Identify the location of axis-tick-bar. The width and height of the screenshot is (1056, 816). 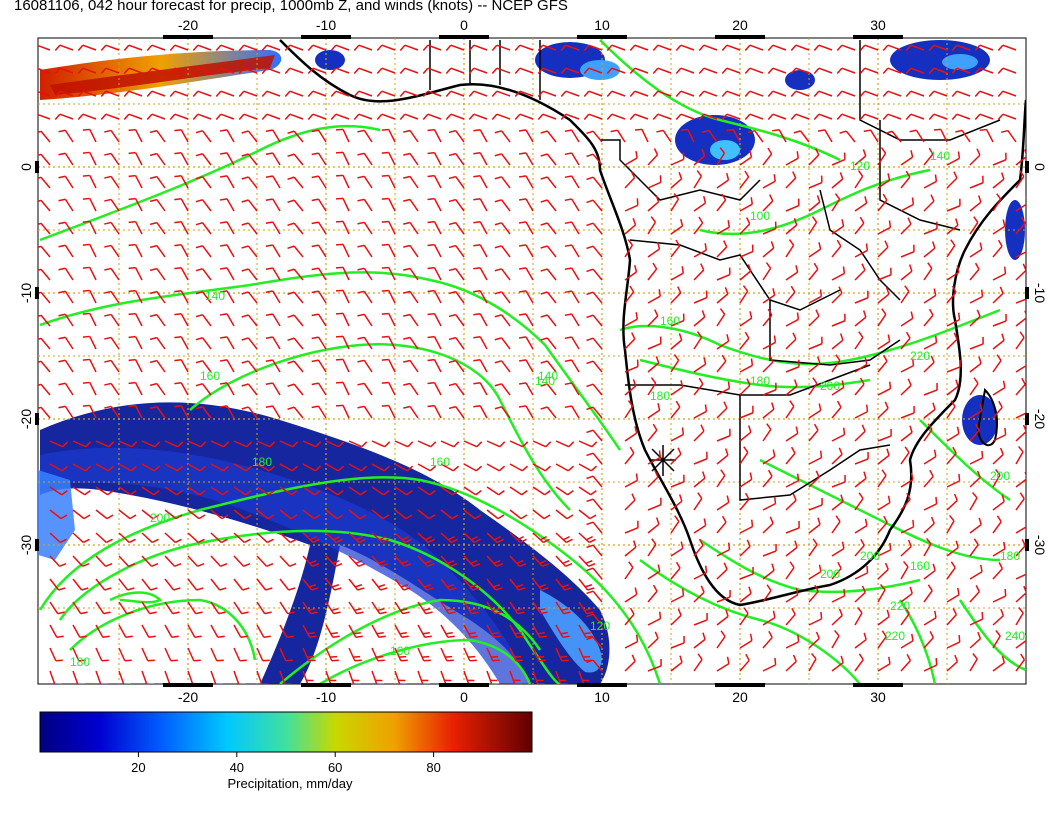
(37, 167).